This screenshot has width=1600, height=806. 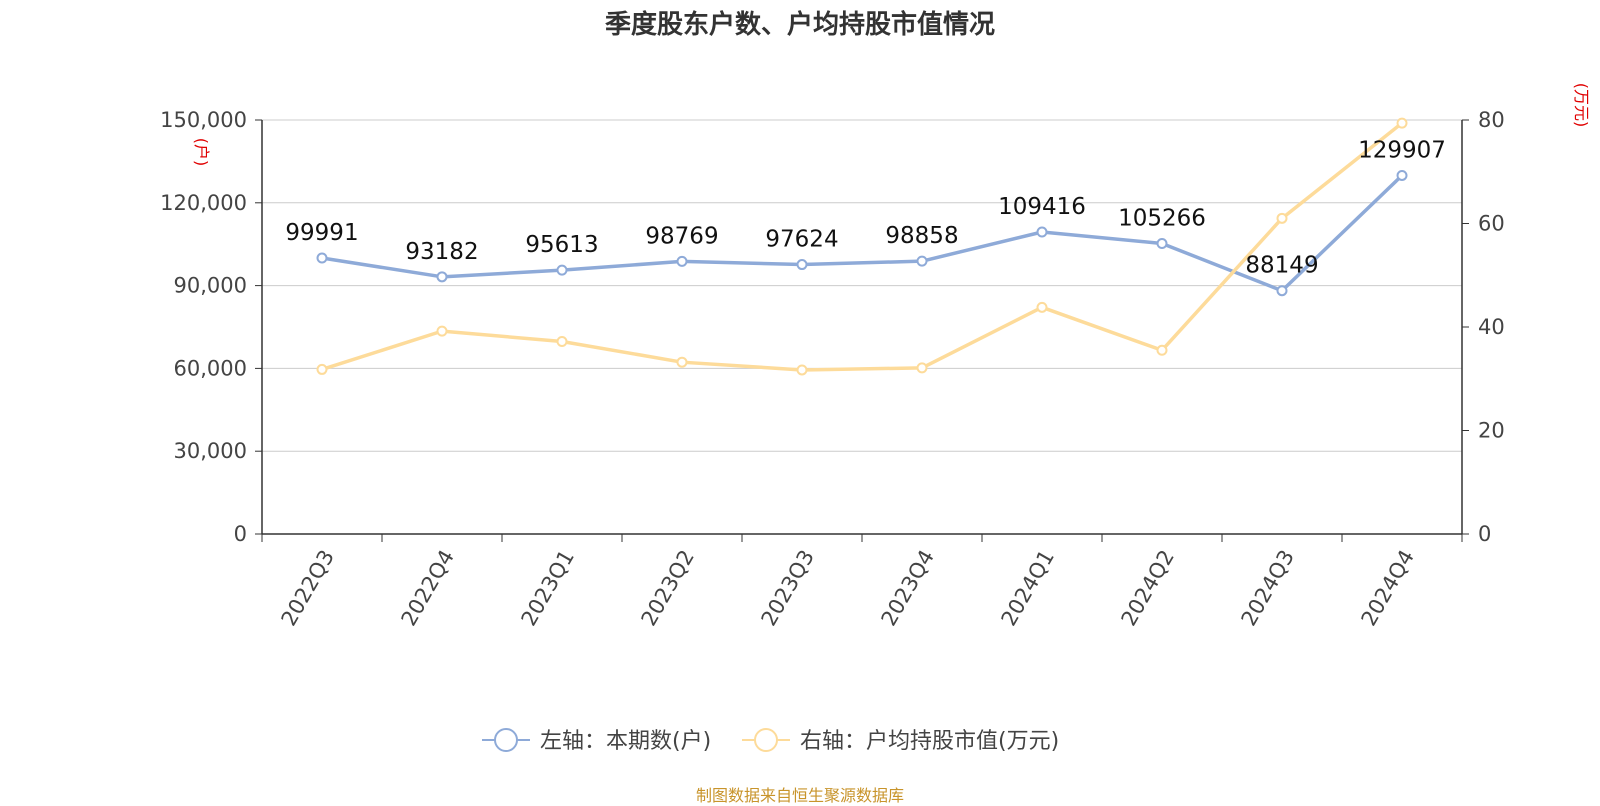 What do you see at coordinates (1402, 150) in the screenshot?
I see `data-label: 129907` at bounding box center [1402, 150].